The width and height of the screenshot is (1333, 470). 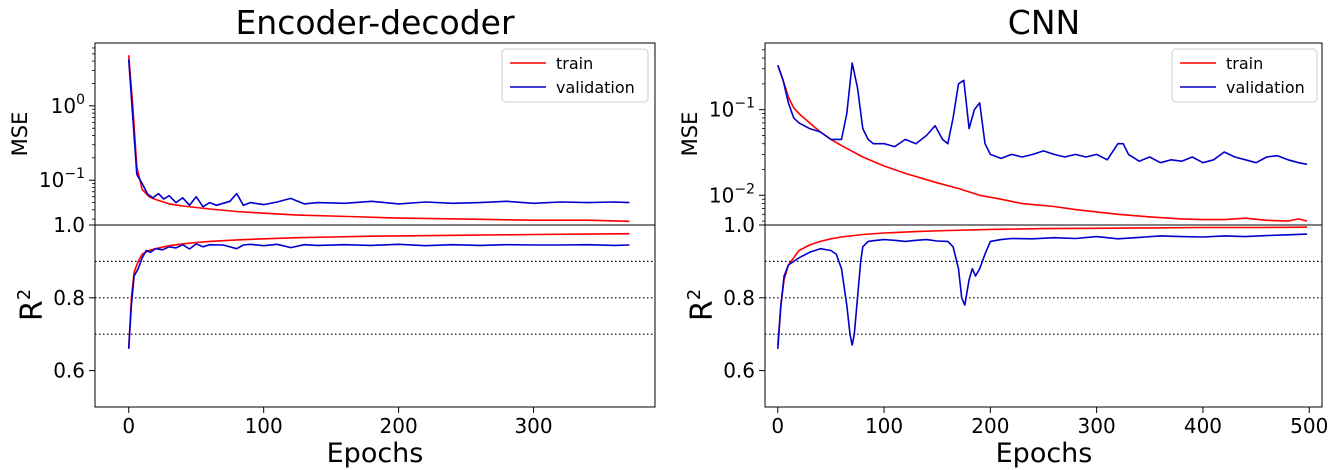 What do you see at coordinates (68, 105) in the screenshot?
I see `mse-y-tick-label: 10⁰` at bounding box center [68, 105].